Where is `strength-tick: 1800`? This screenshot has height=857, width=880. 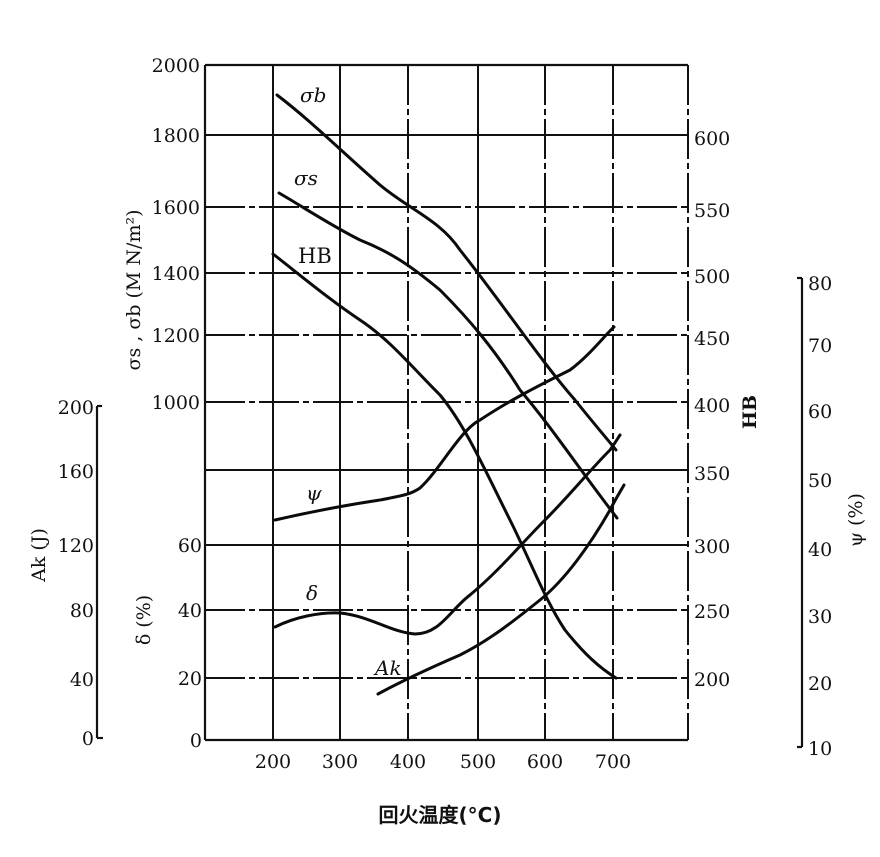
strength-tick: 1800 is located at coordinates (176, 136).